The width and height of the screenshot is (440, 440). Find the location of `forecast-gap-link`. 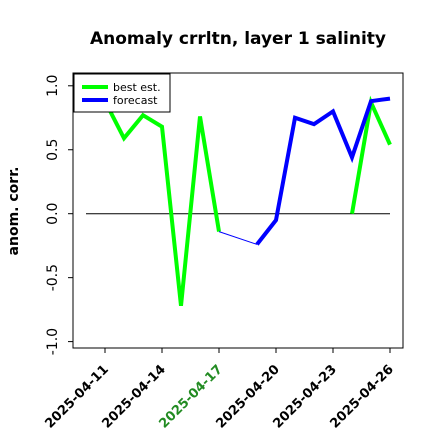

forecast-gap-link is located at coordinates (238, 238).